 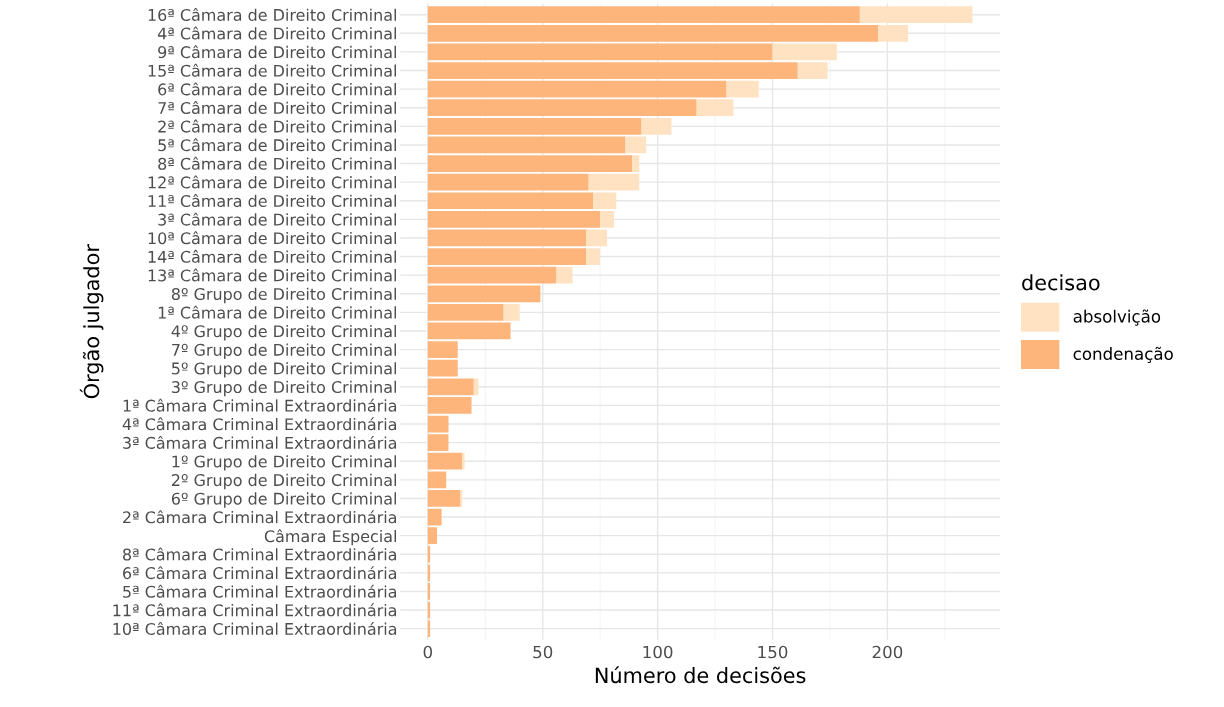 I want to click on y-tick-label: 11ª Câmara de Direito Criminal, so click(x=272, y=201).